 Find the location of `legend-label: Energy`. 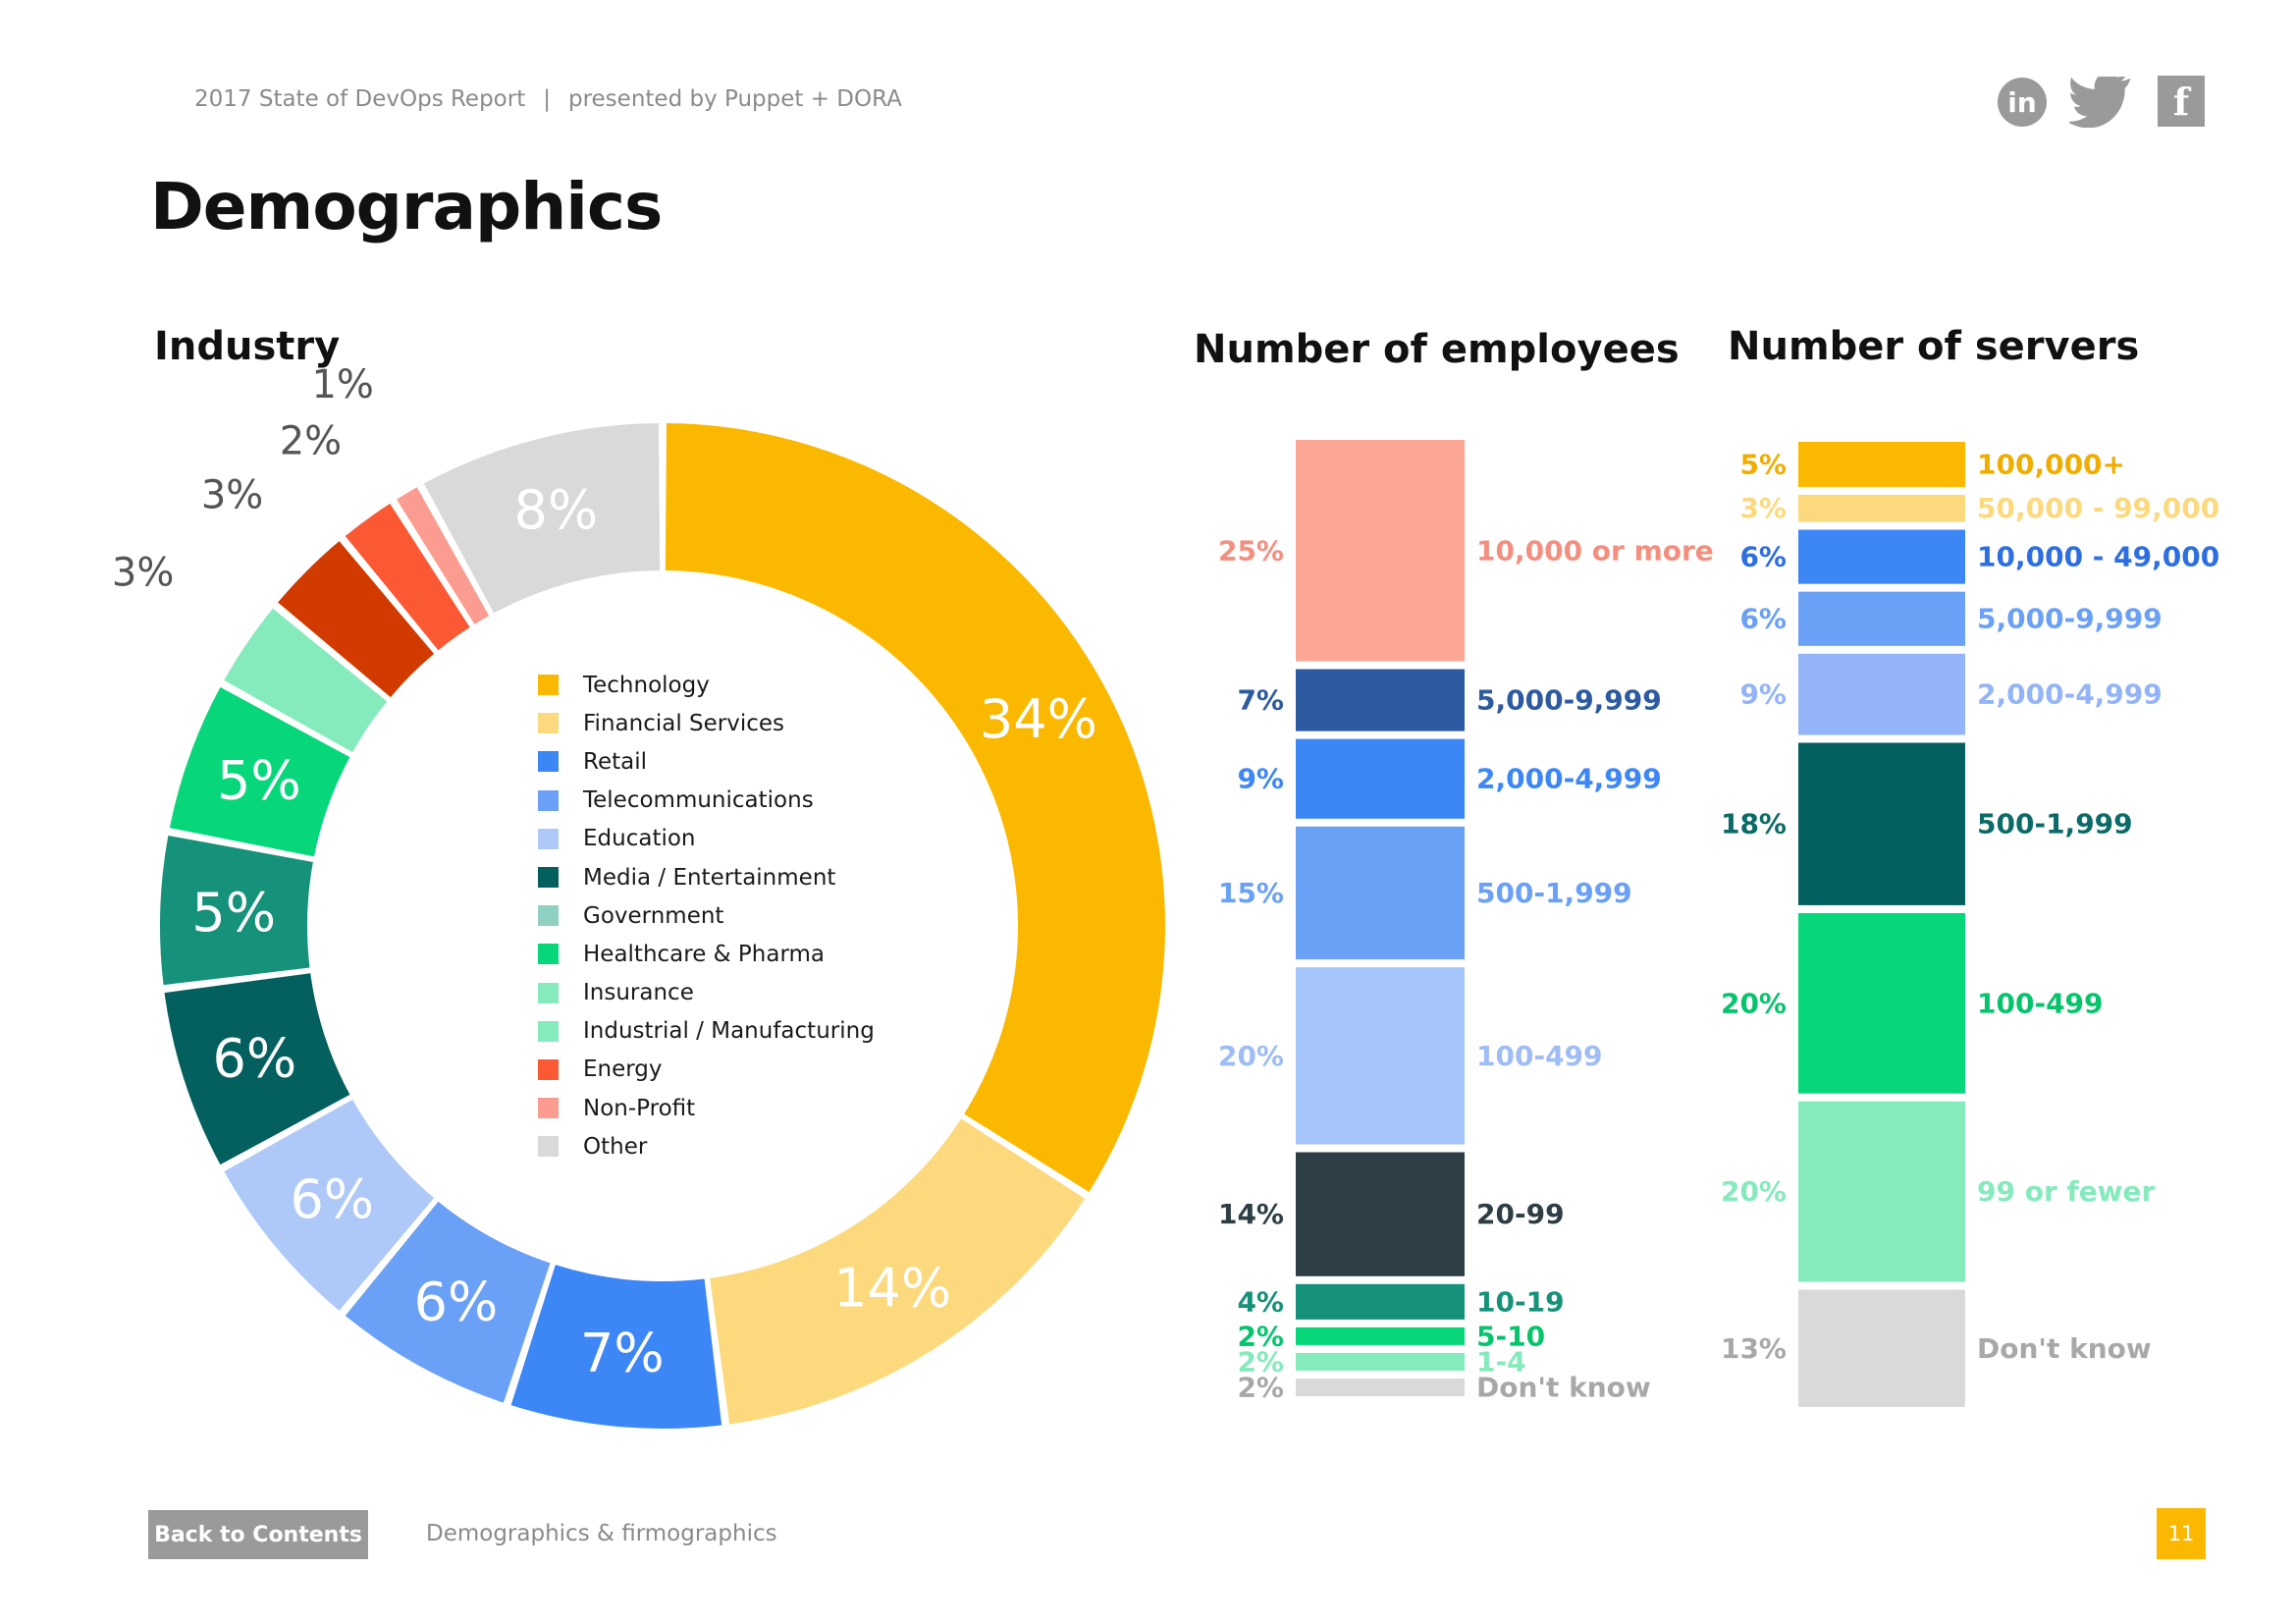

legend-label: Energy is located at coordinates (623, 1069).